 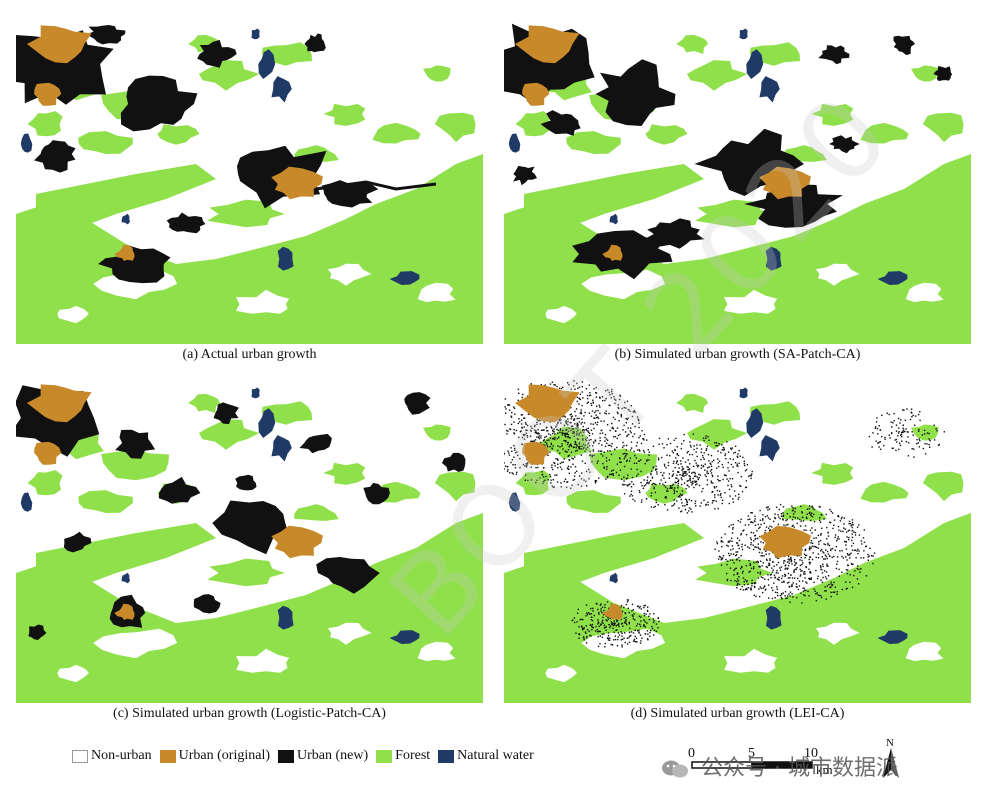 What do you see at coordinates (413, 755) in the screenshot?
I see `legend-label: Forest` at bounding box center [413, 755].